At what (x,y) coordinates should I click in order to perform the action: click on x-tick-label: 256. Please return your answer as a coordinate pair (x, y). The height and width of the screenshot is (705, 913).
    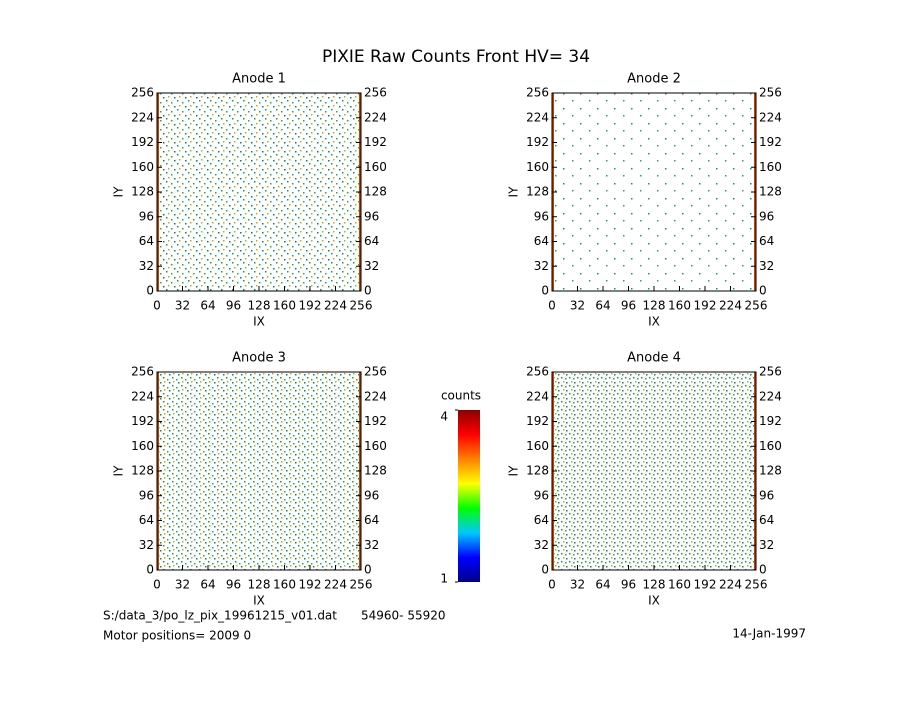
    Looking at the image, I should click on (361, 585).